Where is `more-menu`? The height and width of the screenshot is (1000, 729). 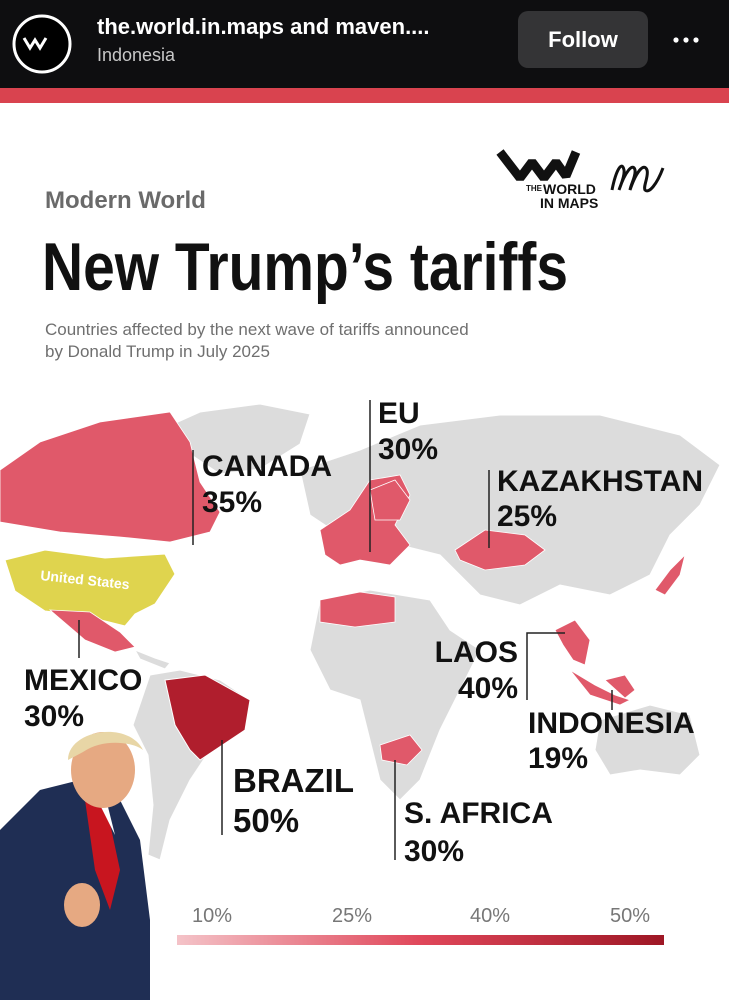
more-menu is located at coordinates (686, 40).